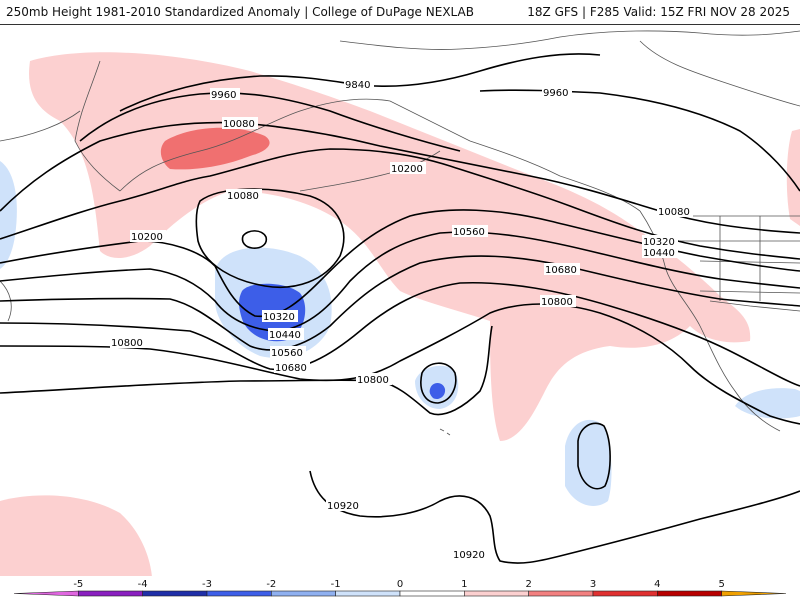 The width and height of the screenshot is (800, 600). I want to click on hawaii-islands, so click(445, 432).